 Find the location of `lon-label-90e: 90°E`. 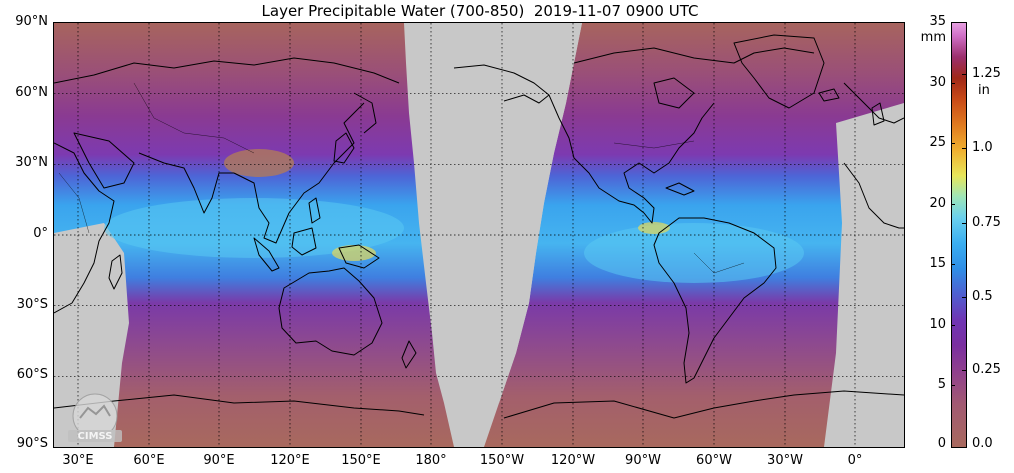

lon-label-90e: 90°E is located at coordinates (219, 460).